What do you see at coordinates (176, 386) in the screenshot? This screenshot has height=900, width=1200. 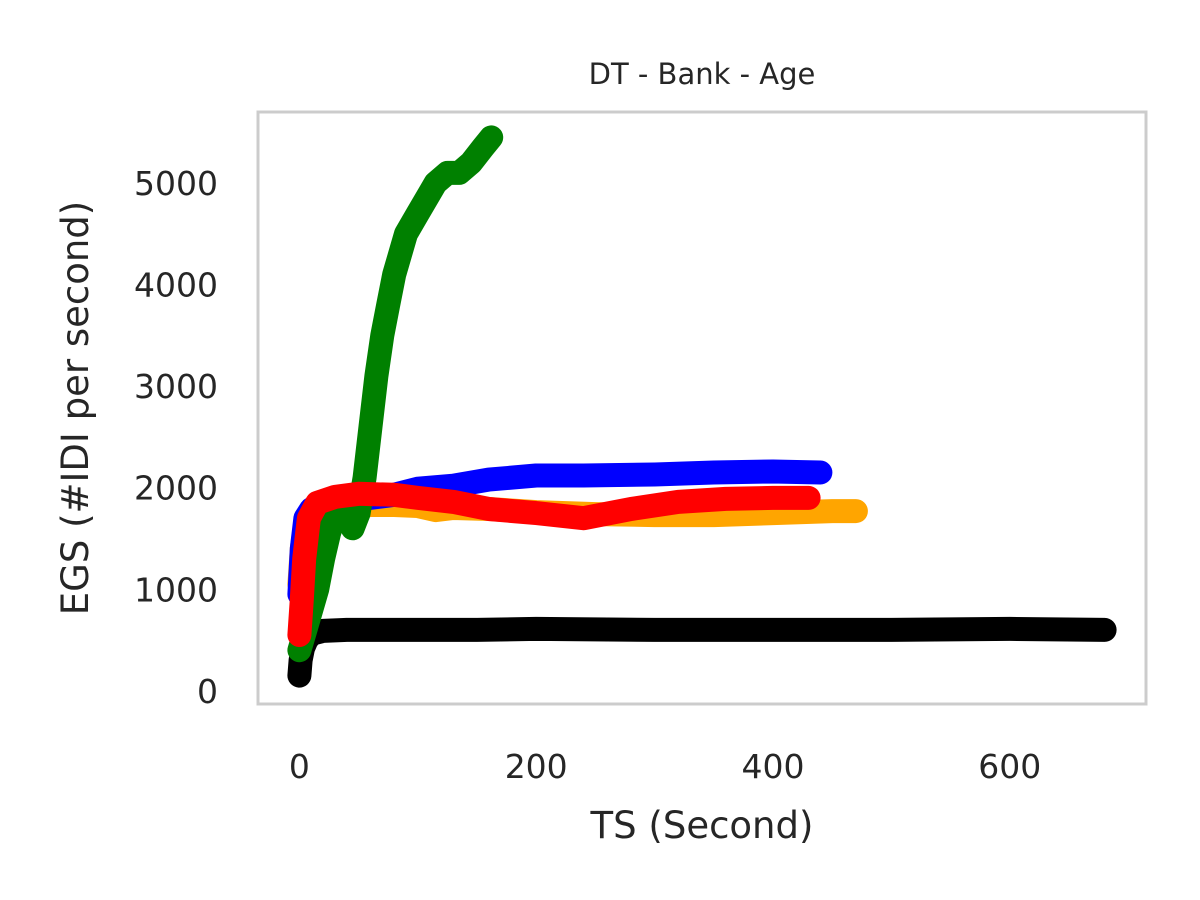 I see `y-tick-label: 3000` at bounding box center [176, 386].